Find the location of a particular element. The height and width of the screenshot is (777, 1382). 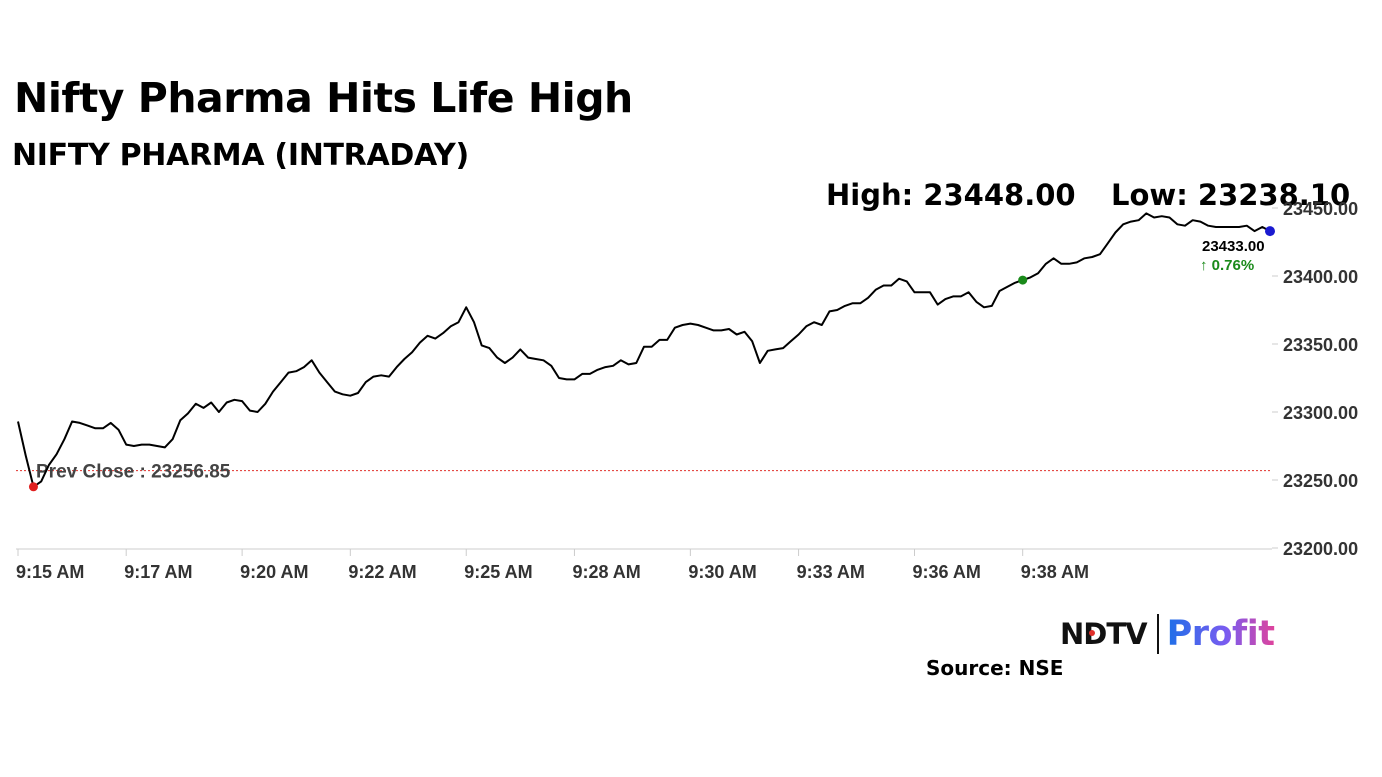

low-value-label: Low: 23238.10 is located at coordinates (1231, 195).